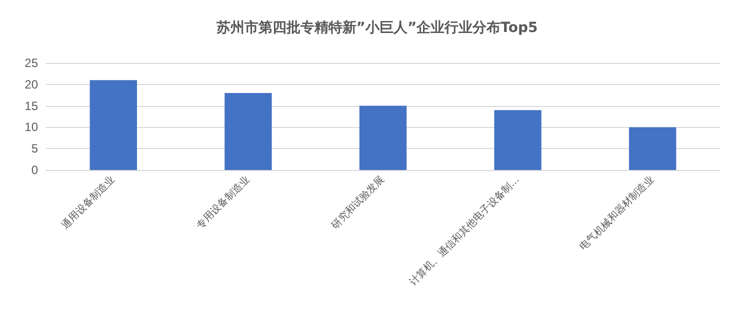  What do you see at coordinates (357, 202) in the screenshot?
I see `x-tick-label: 研究和试验发展` at bounding box center [357, 202].